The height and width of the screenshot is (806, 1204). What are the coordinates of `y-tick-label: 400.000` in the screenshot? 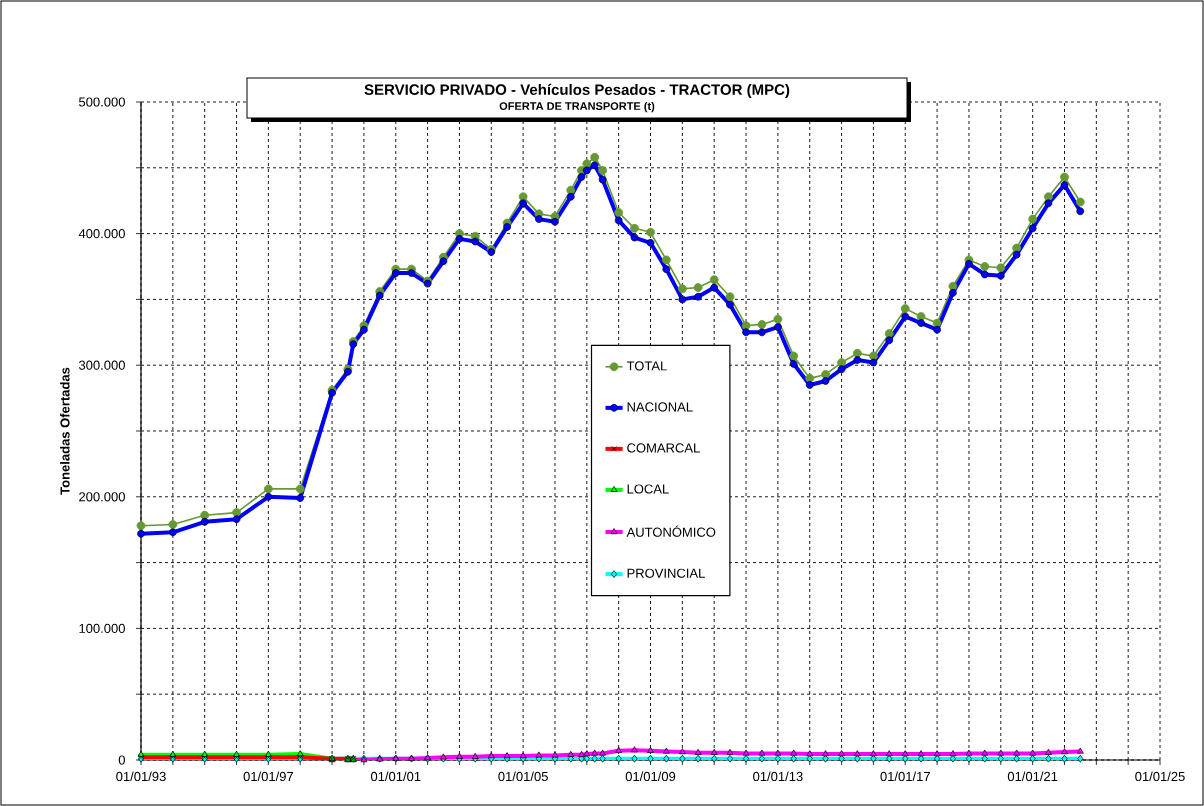 It's located at (101, 233).